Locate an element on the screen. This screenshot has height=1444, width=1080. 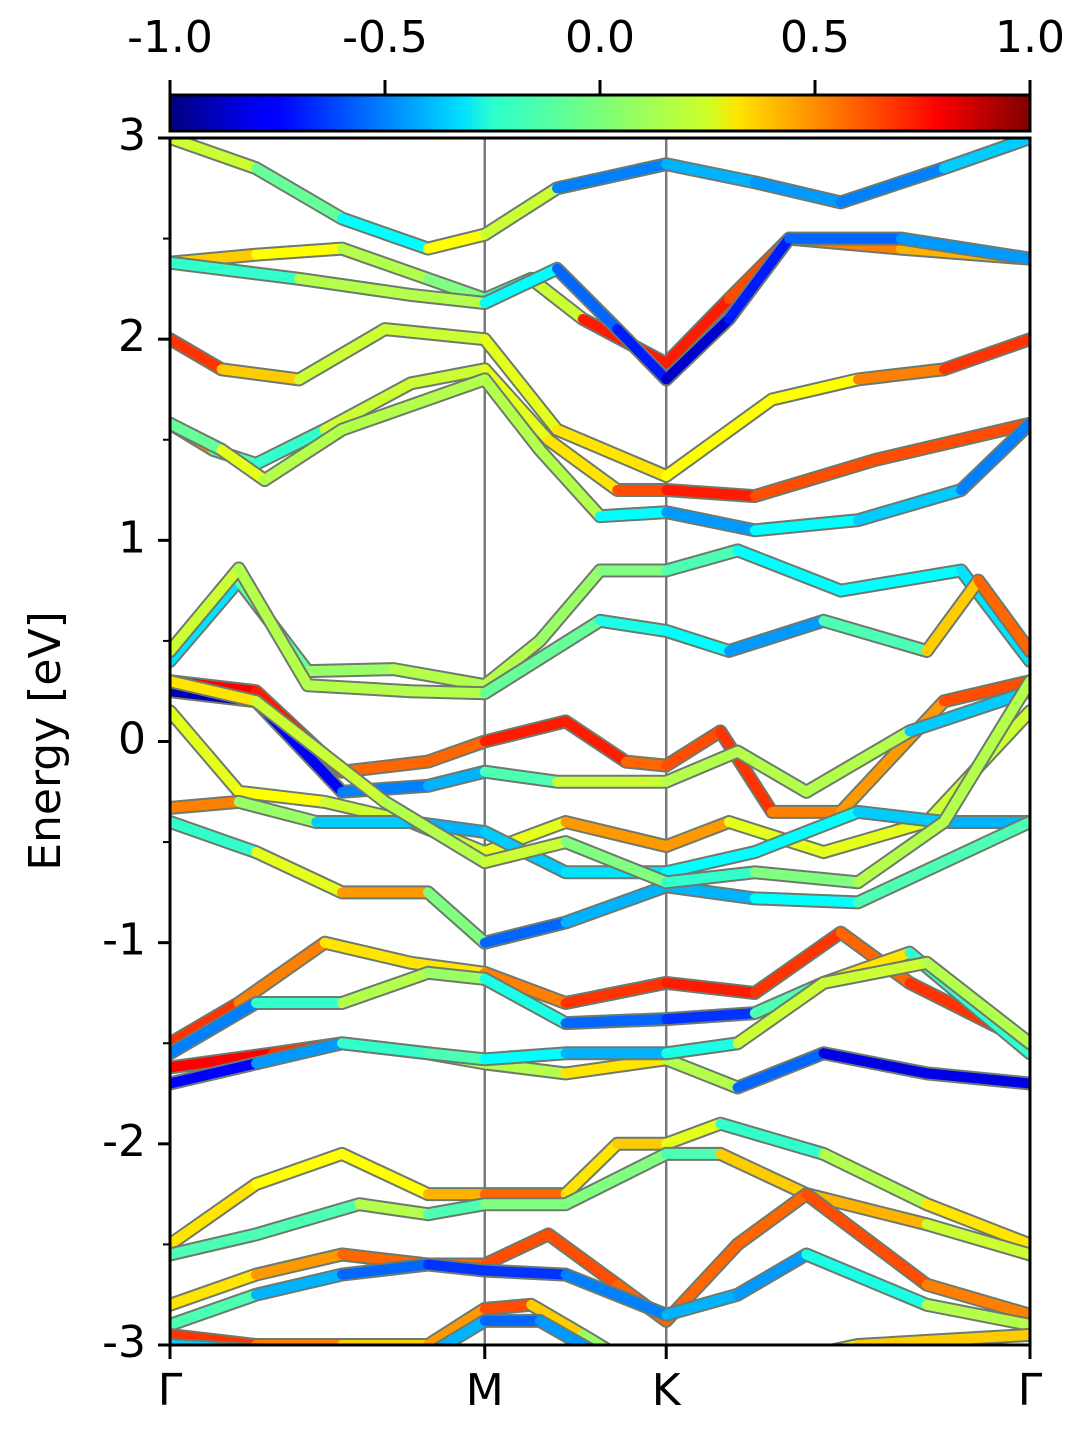
y-tick-label: -1 is located at coordinates (124, 940).